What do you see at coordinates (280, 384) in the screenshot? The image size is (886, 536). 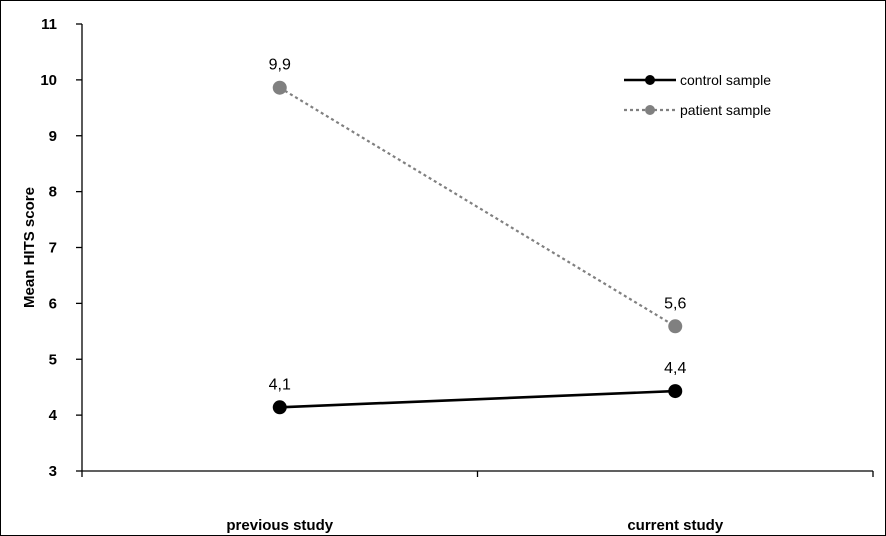 I see `data-label: 4,1` at bounding box center [280, 384].